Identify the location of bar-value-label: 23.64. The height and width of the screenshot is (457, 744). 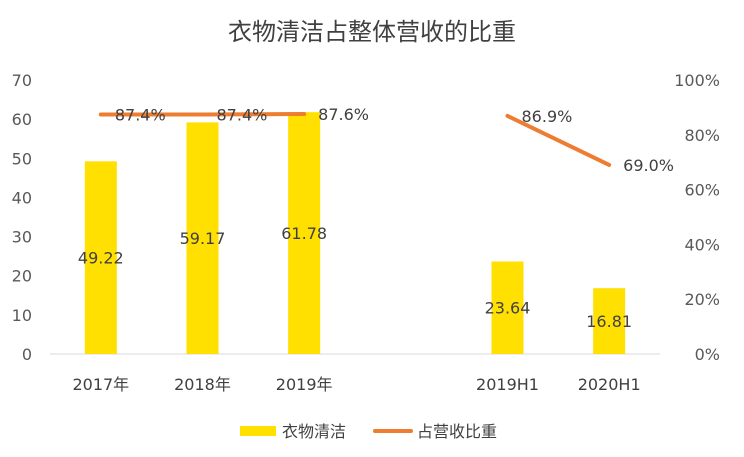
(508, 308).